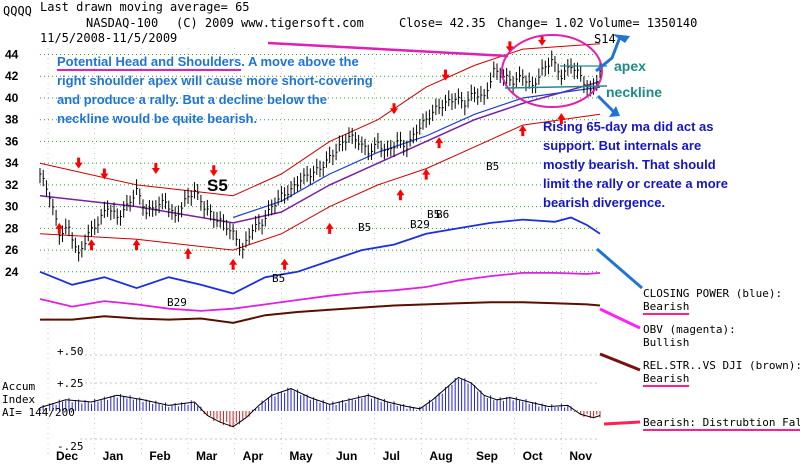  What do you see at coordinates (113, 456) in the screenshot?
I see `x-tick-Jan: Jan` at bounding box center [113, 456].